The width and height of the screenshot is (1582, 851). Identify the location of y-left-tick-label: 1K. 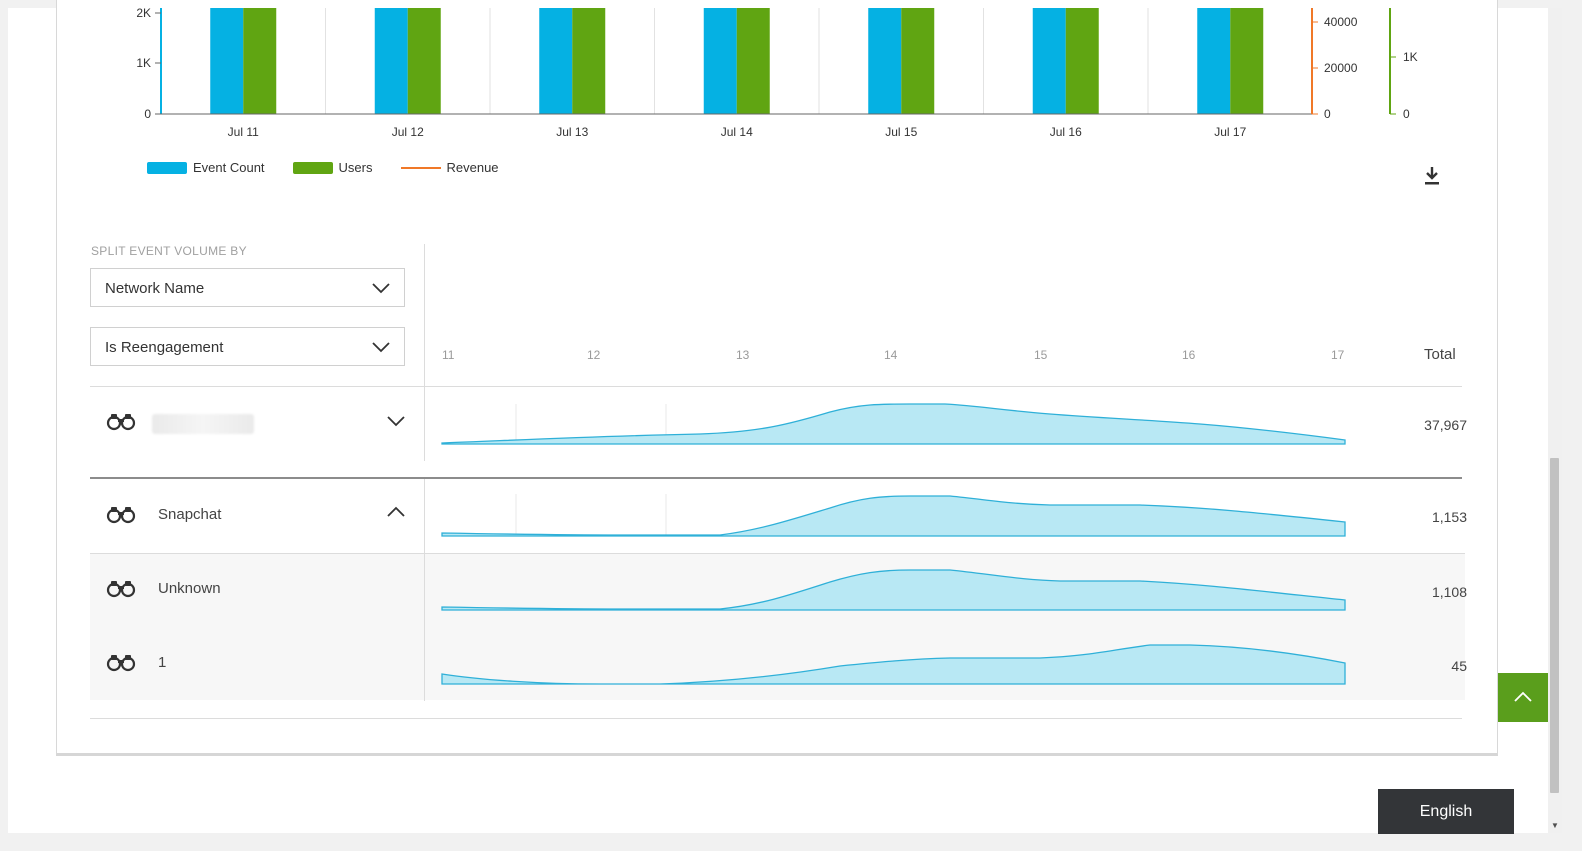
(143, 63).